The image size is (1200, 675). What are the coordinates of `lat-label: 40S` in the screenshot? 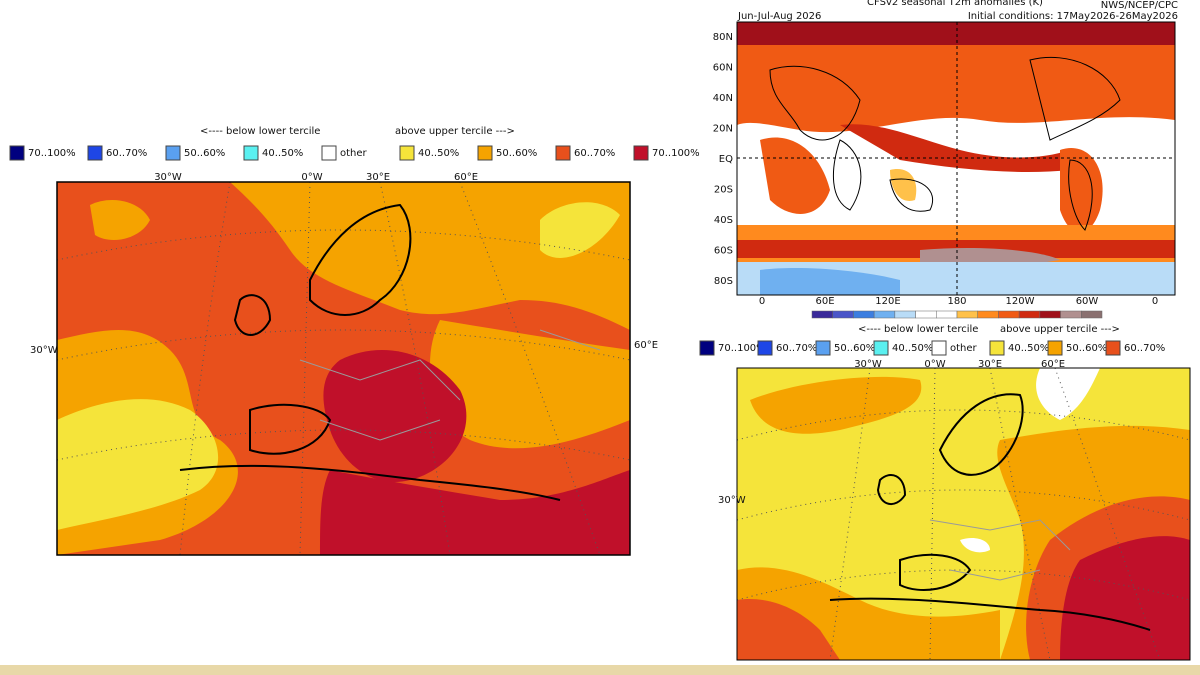 It's located at (723, 220).